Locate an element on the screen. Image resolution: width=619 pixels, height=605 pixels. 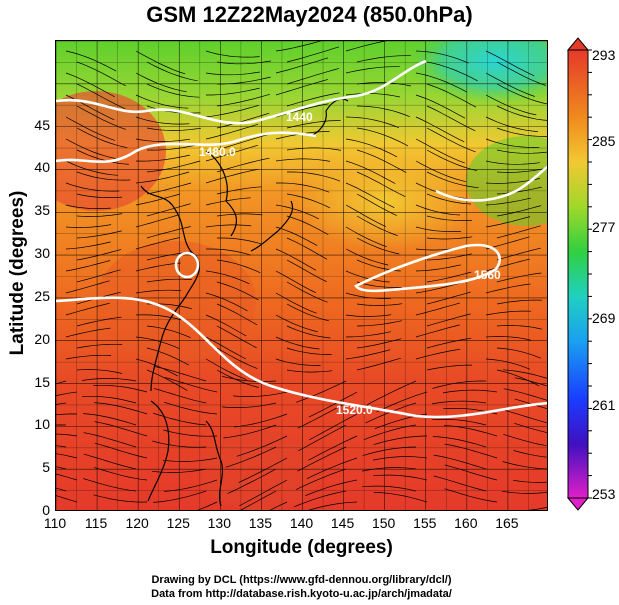
x-tick-label: 165 is located at coordinates (507, 523).